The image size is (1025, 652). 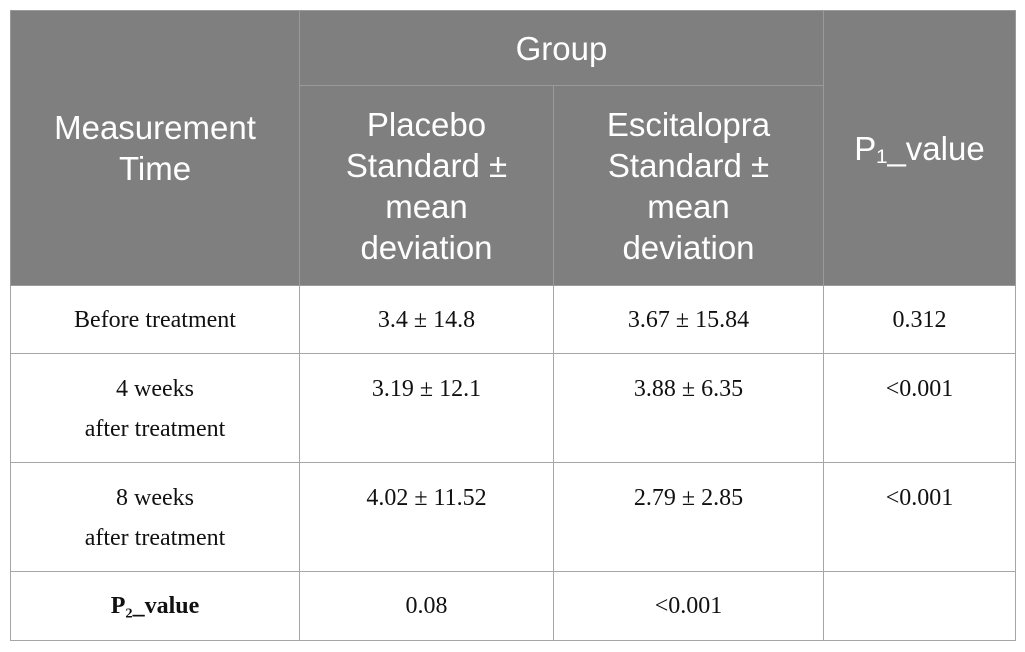 I want to click on cell: 0.312, so click(x=919, y=319).